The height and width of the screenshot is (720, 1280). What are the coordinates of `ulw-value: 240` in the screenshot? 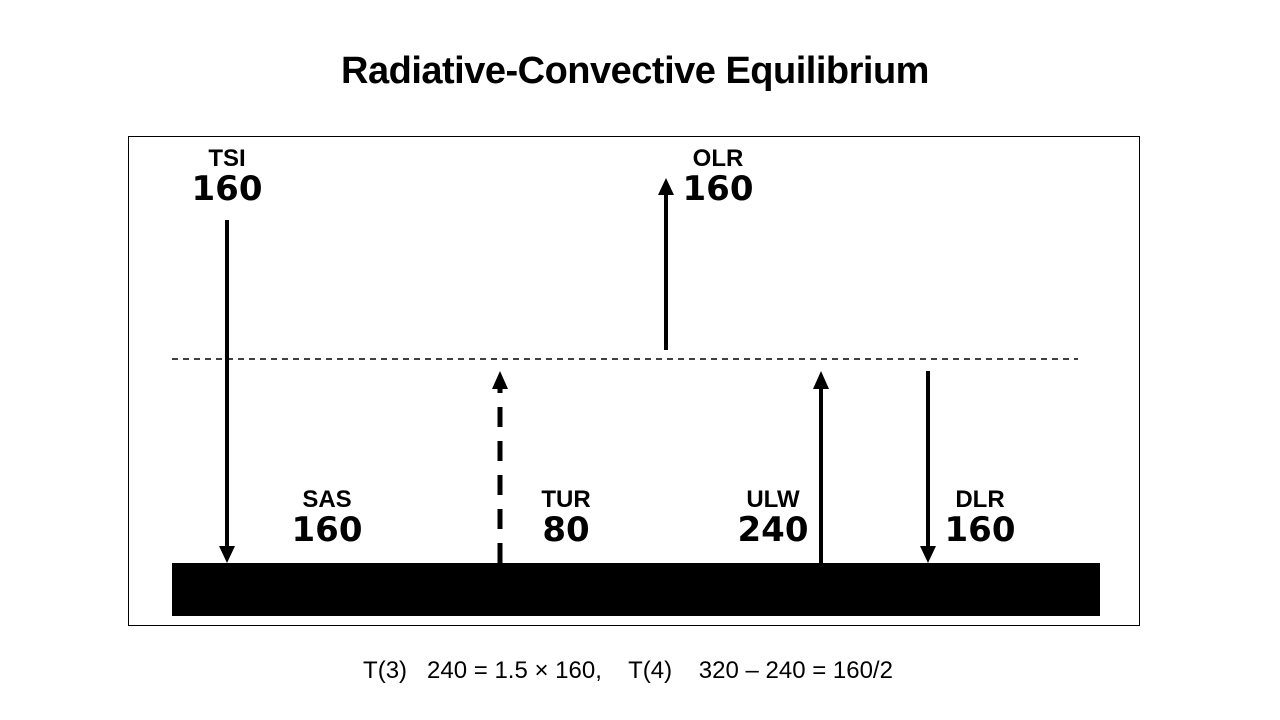 It's located at (773, 530).